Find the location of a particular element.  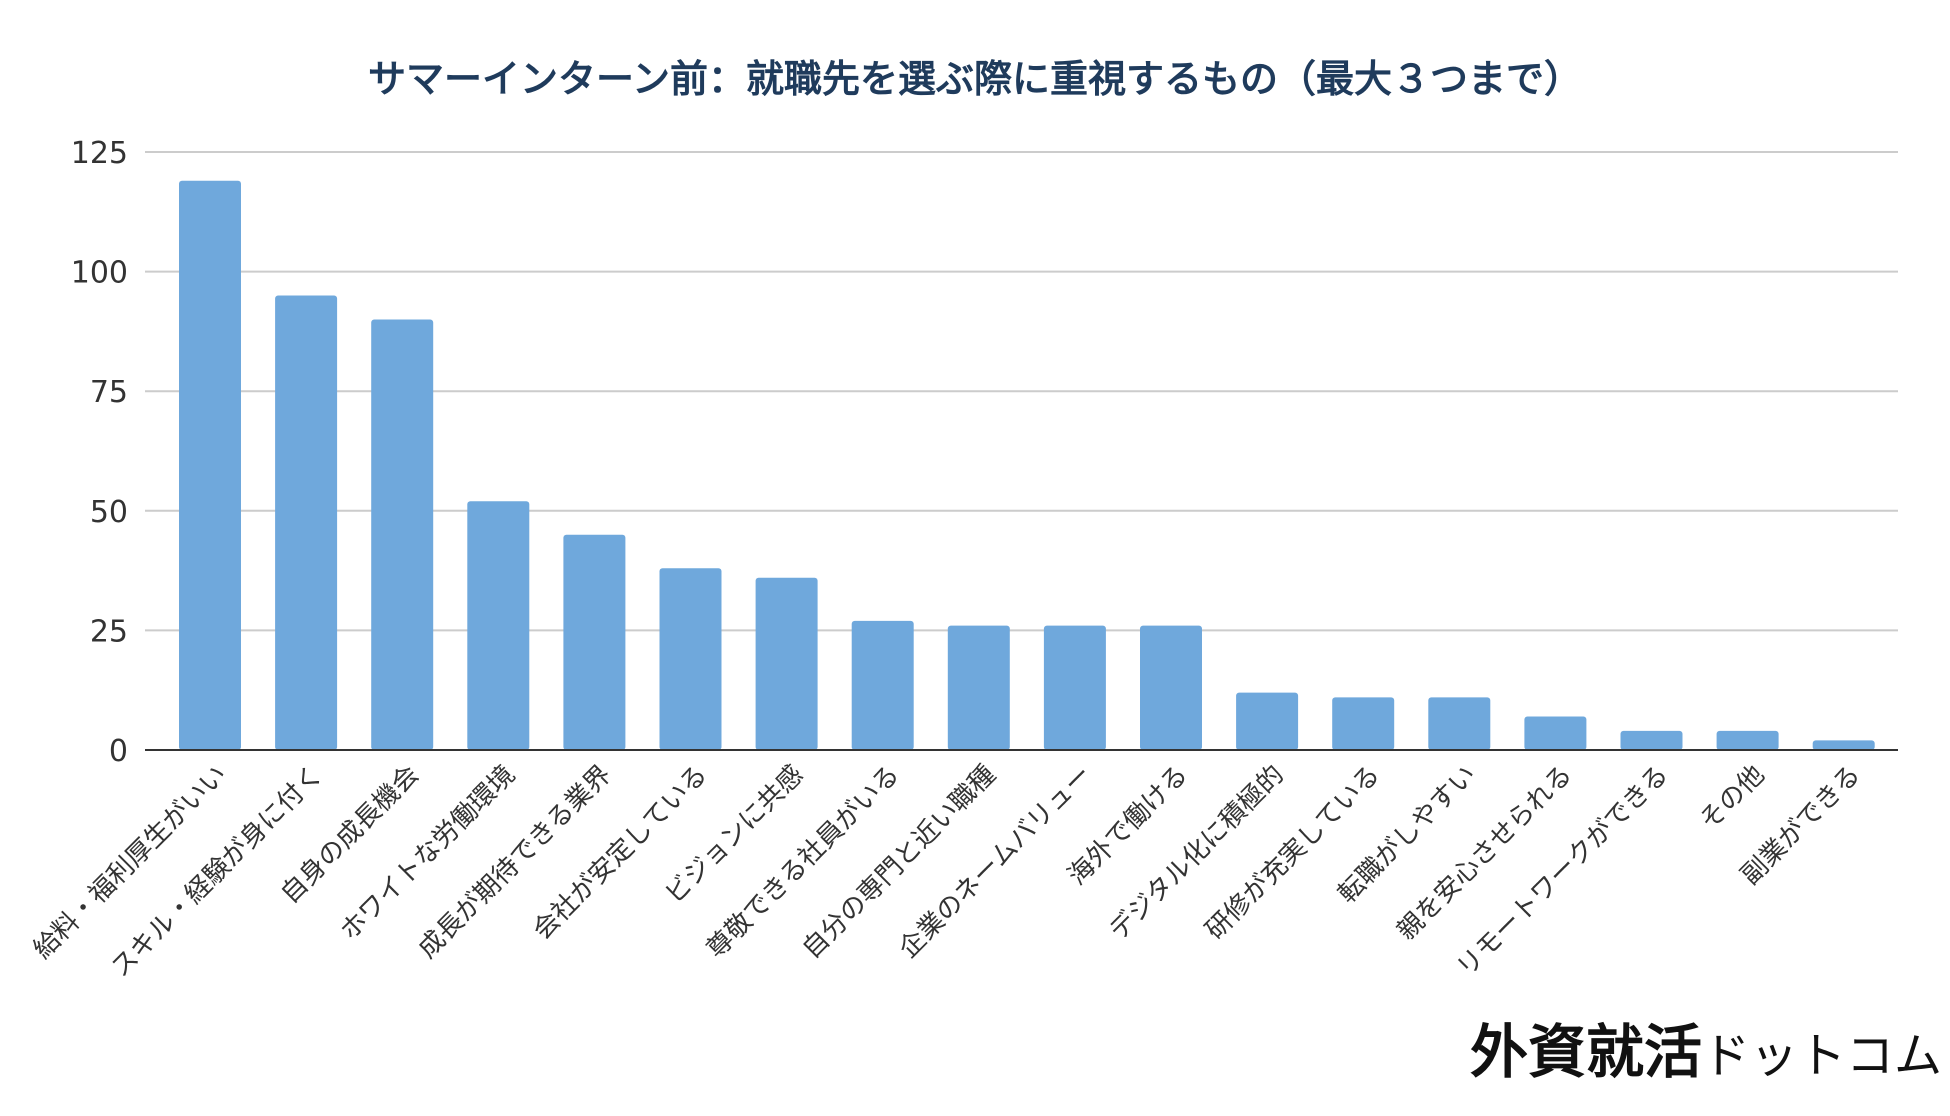

x-tick-label: 成長が期待できる業界 is located at coordinates (515, 862).